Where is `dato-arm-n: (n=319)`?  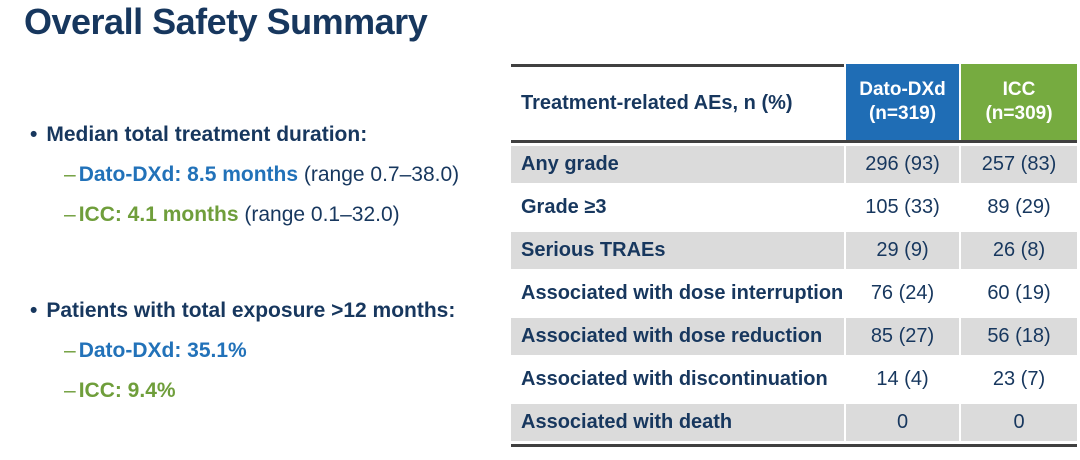
dato-arm-n: (n=319) is located at coordinates (902, 113).